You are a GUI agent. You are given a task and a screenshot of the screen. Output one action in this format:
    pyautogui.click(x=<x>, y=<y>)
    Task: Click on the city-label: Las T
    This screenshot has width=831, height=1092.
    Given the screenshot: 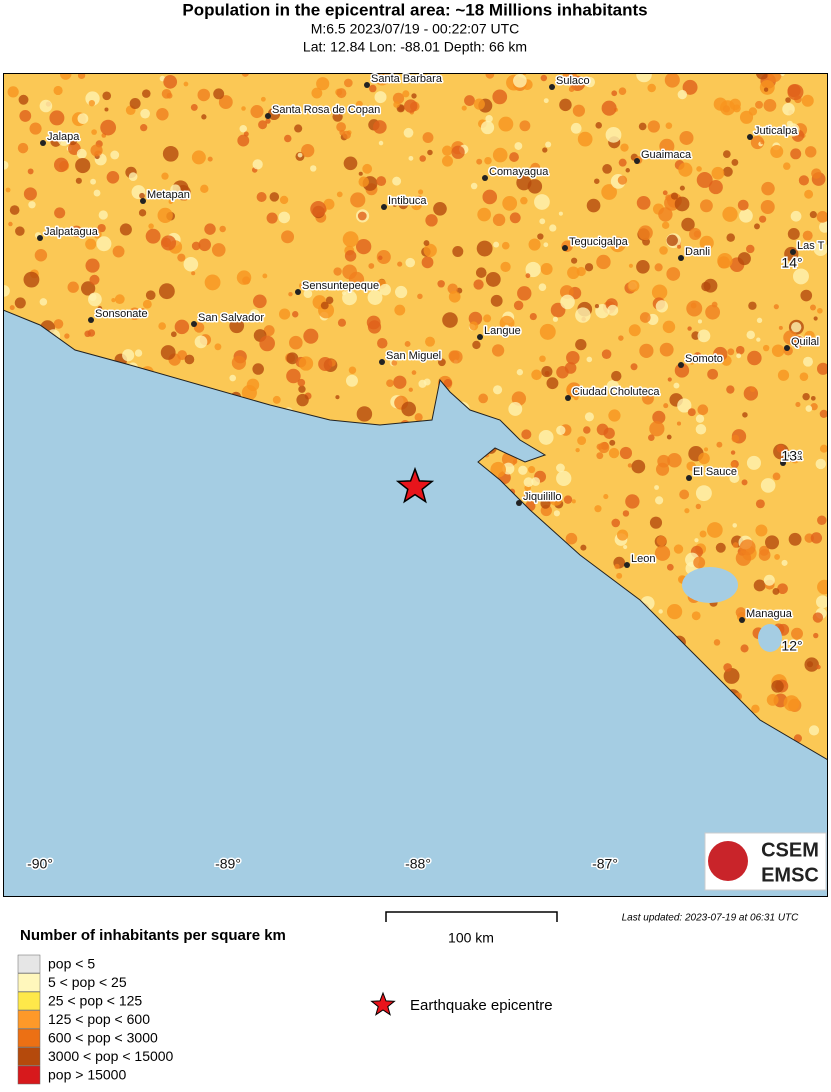 What is the action you would take?
    pyautogui.click(x=811, y=246)
    